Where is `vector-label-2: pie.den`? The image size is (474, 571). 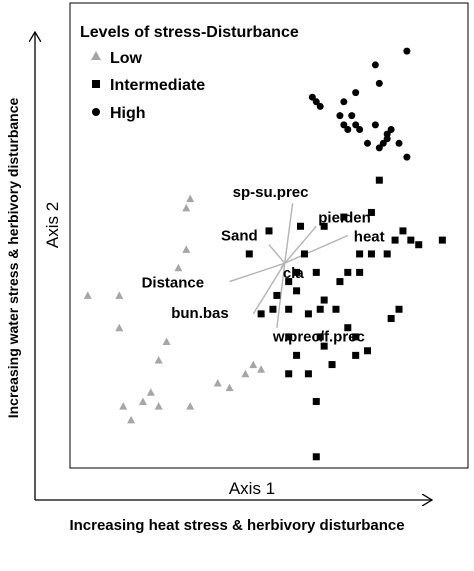 vector-label-2: pie.den is located at coordinates (344, 217).